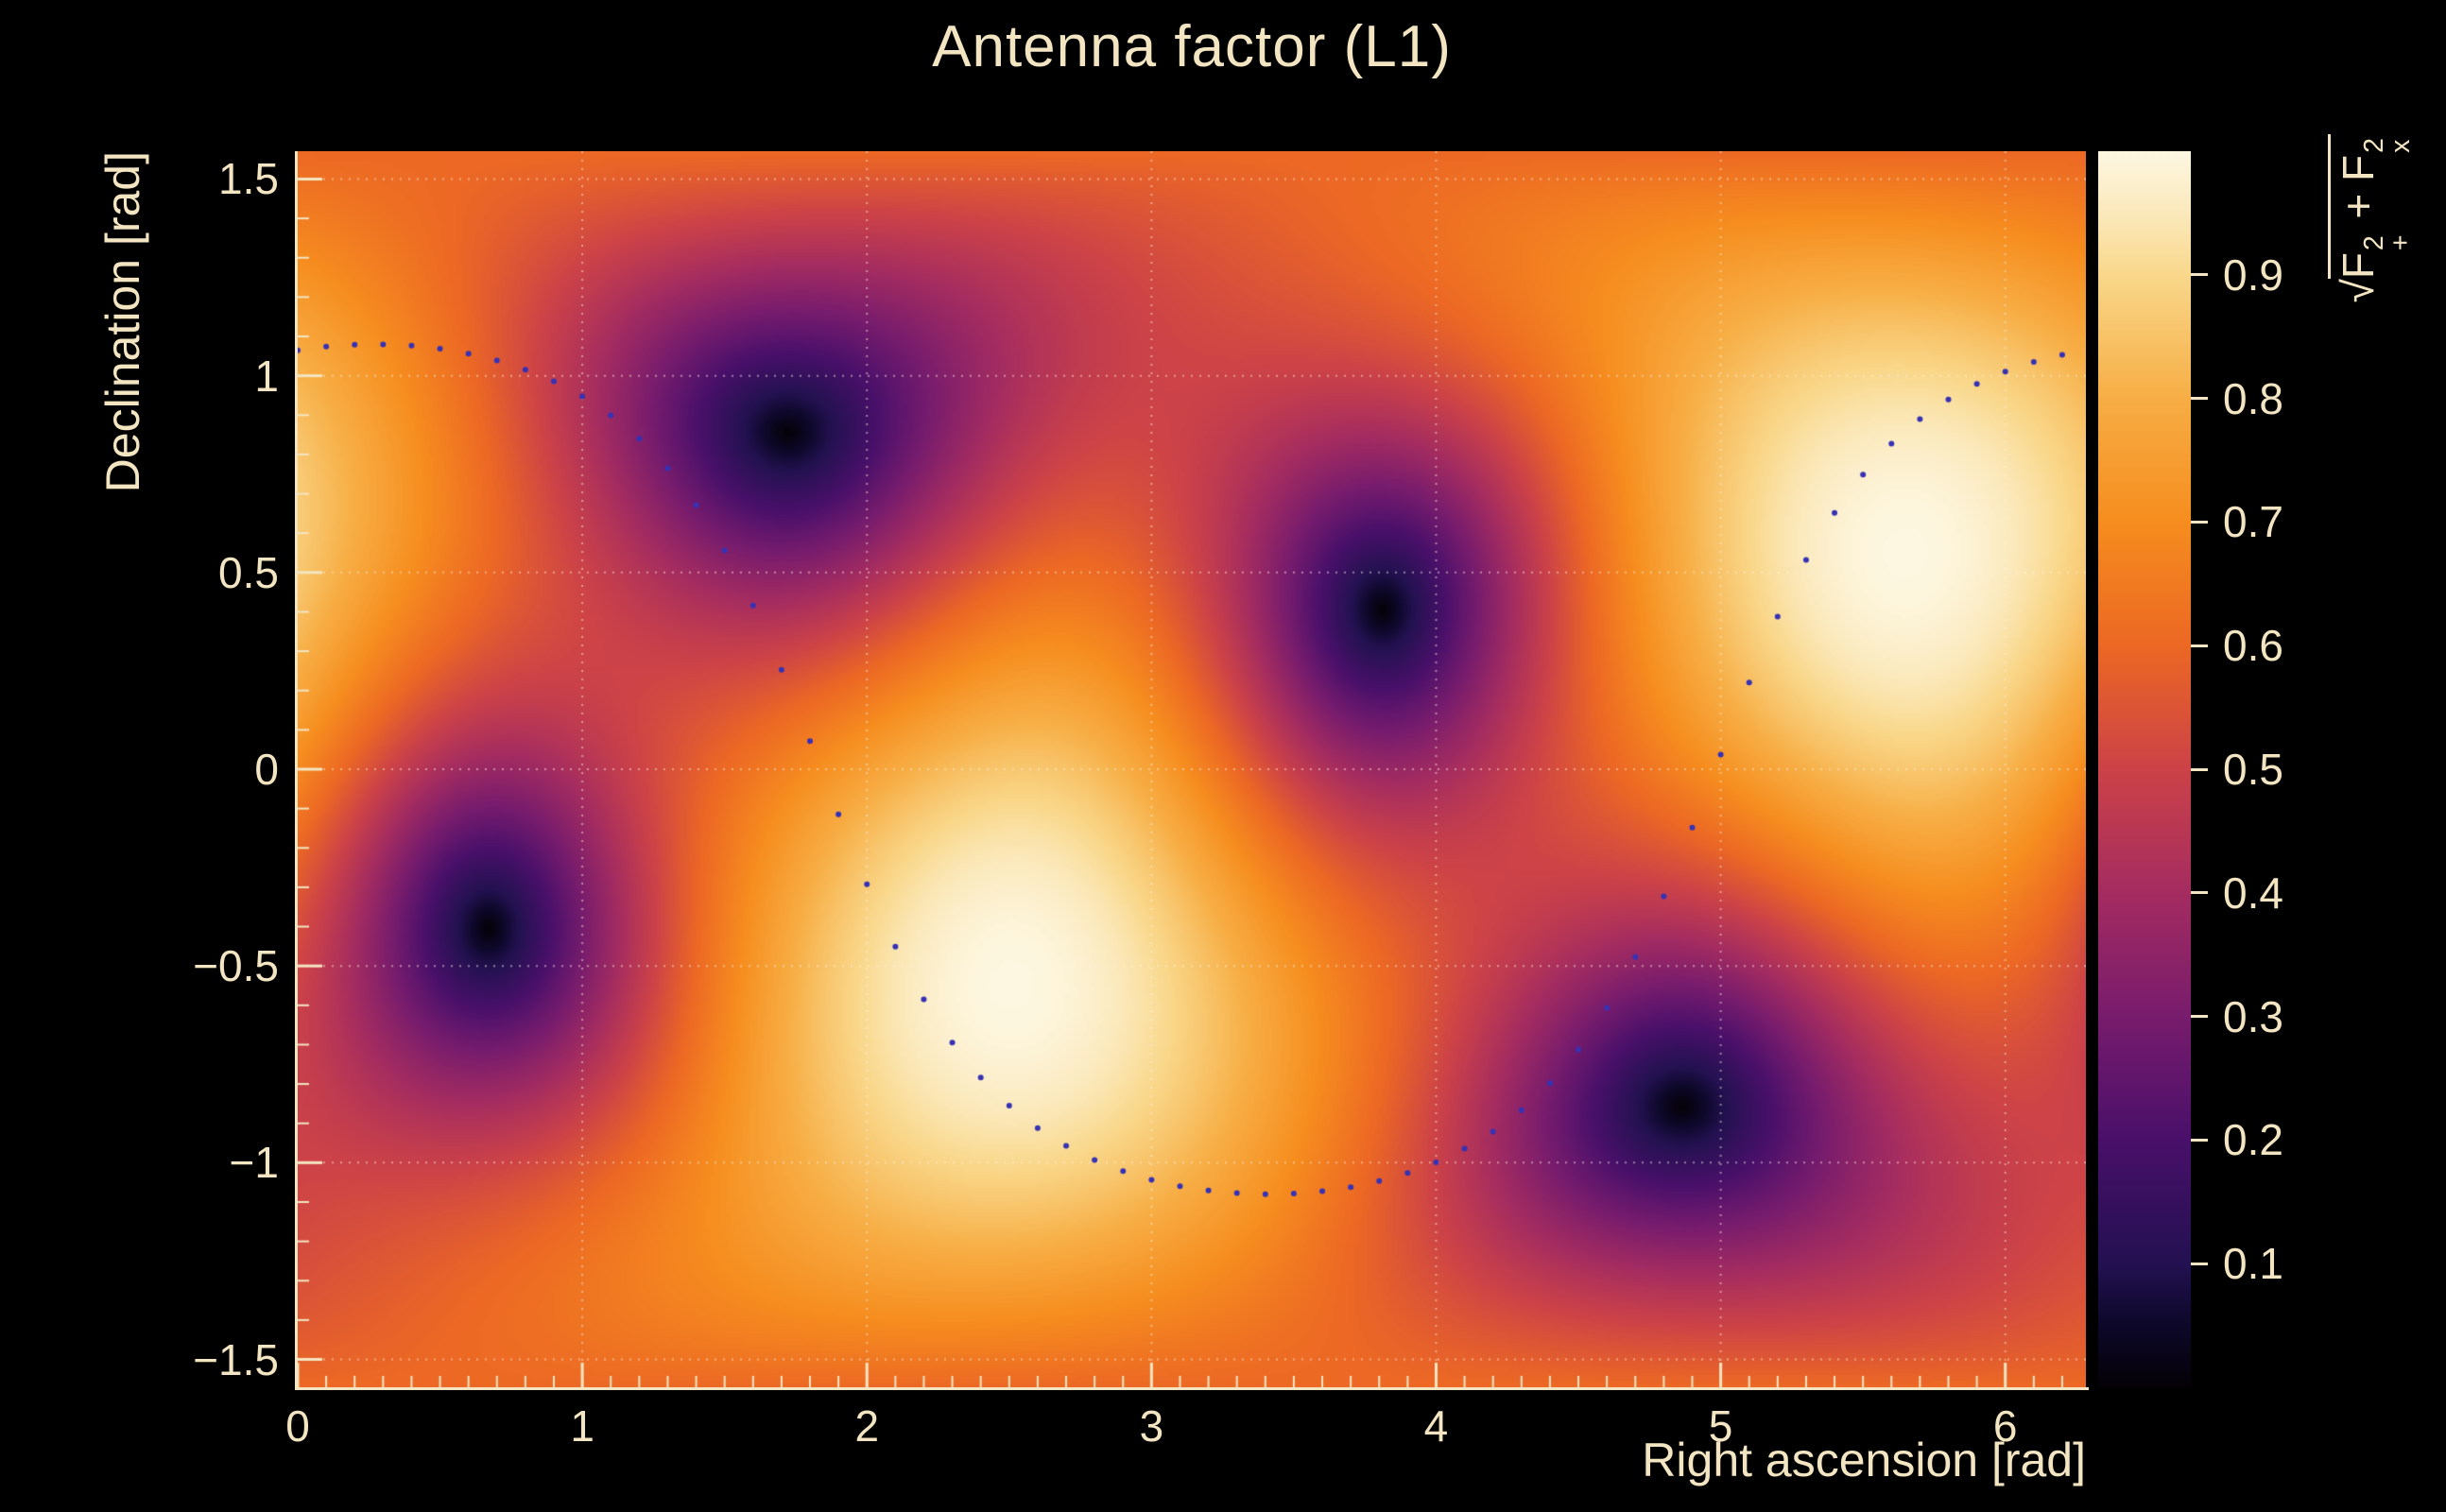 This screenshot has height=1512, width=2446. I want to click on colorbar-tick-label: 0.5, so click(2253, 769).